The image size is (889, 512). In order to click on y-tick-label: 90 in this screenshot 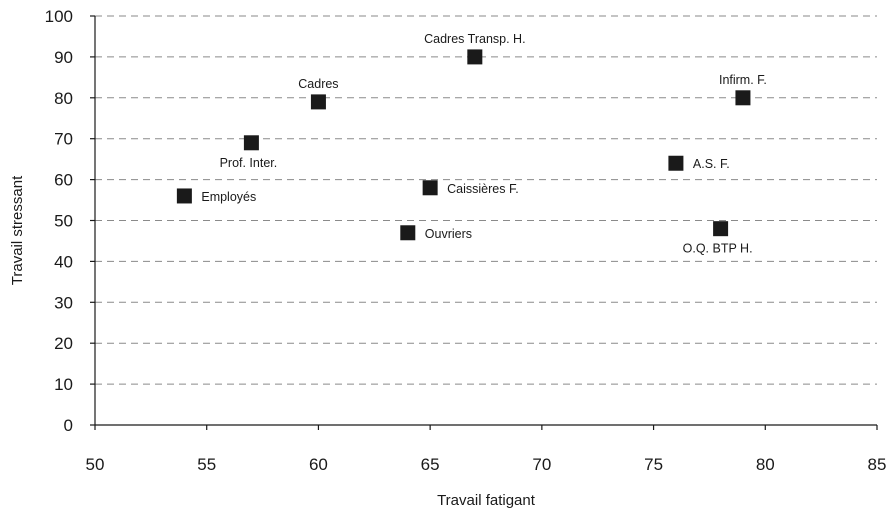, I will do `click(63, 57)`.